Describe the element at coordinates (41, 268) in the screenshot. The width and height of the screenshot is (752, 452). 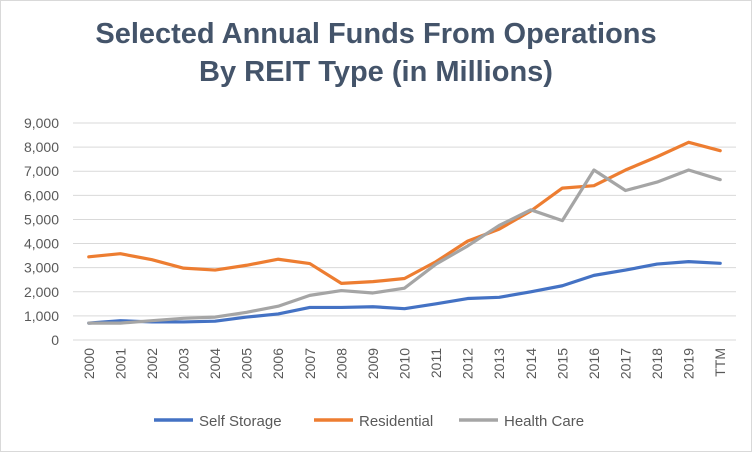
I see `y-tick-label: 3,000` at that location.